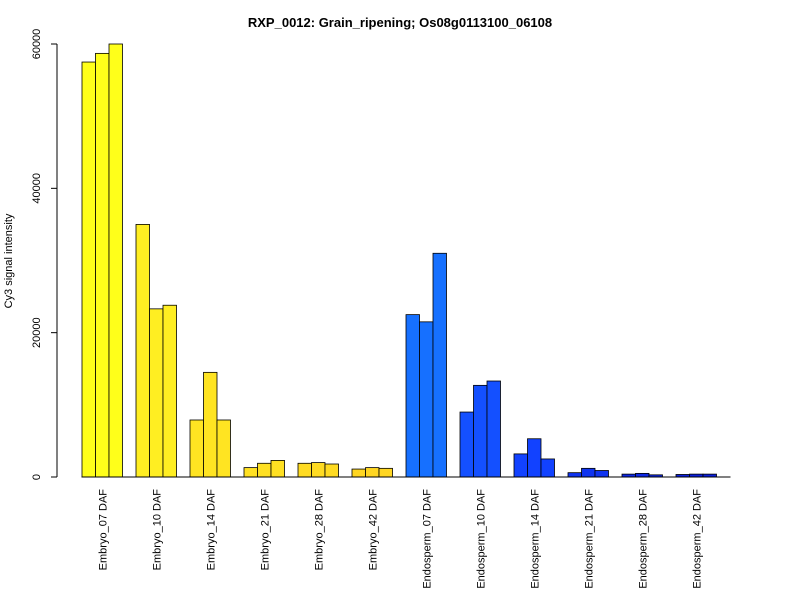  Describe the element at coordinates (373, 530) in the screenshot. I see `x-tick-label: Embryo_42 DAF` at that location.